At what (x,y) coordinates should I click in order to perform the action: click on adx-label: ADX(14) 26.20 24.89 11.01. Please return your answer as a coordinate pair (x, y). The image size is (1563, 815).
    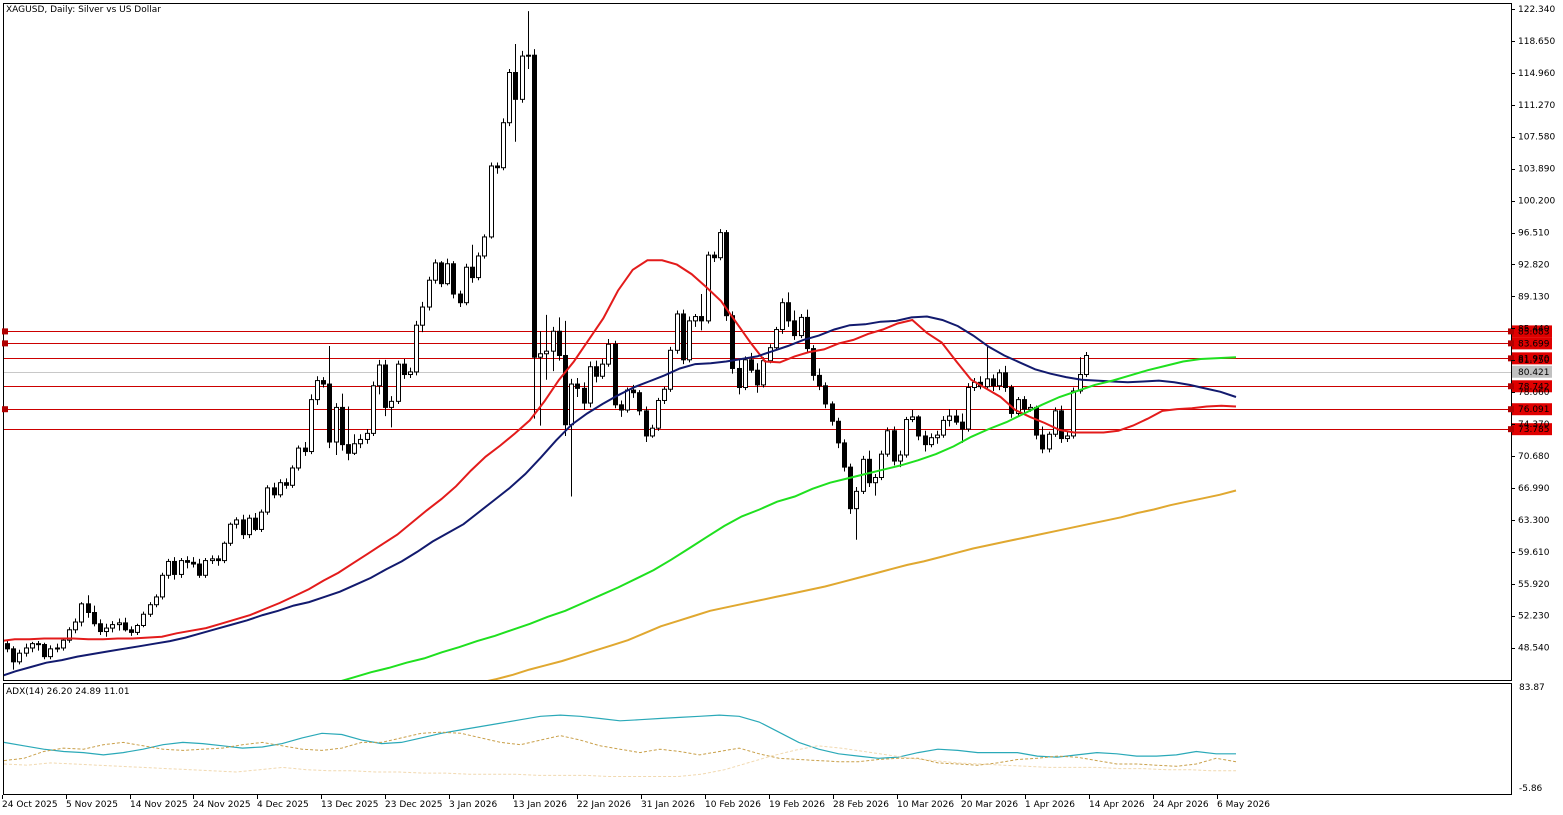
    Looking at the image, I should click on (68, 692).